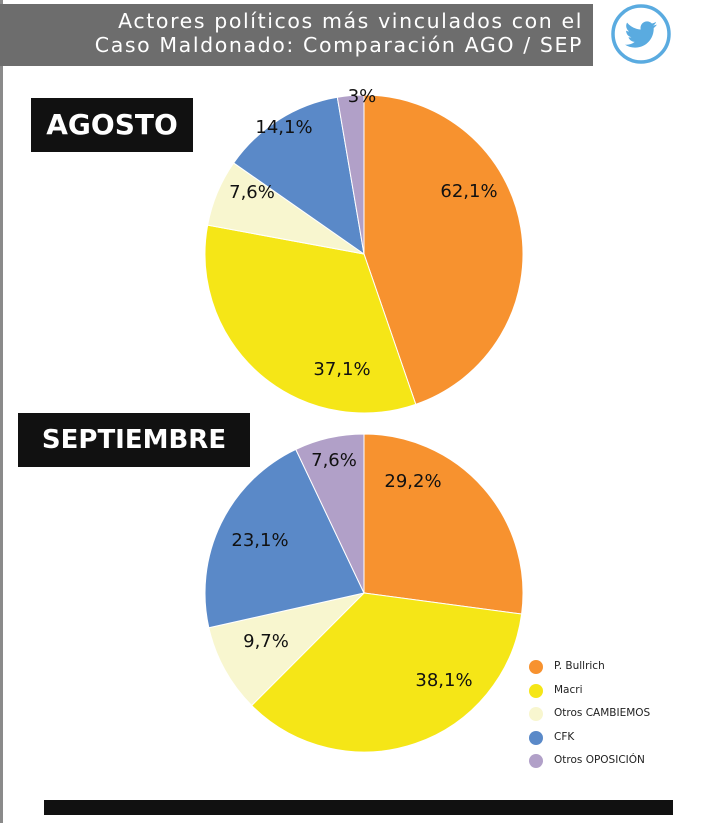 Image resolution: width=706 pixels, height=823 pixels. I want to click on legend-label: Otros OPOSICIÓN, so click(599, 760).